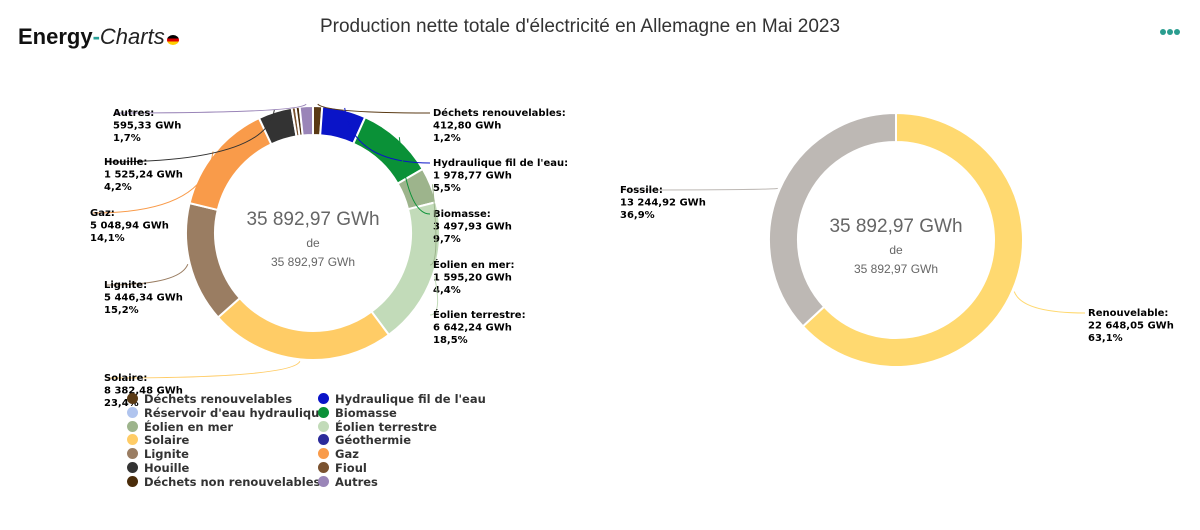 The width and height of the screenshot is (1200, 530). What do you see at coordinates (447, 239) in the screenshot?
I see `donut1-label-biomasse-pct: 9,7%` at bounding box center [447, 239].